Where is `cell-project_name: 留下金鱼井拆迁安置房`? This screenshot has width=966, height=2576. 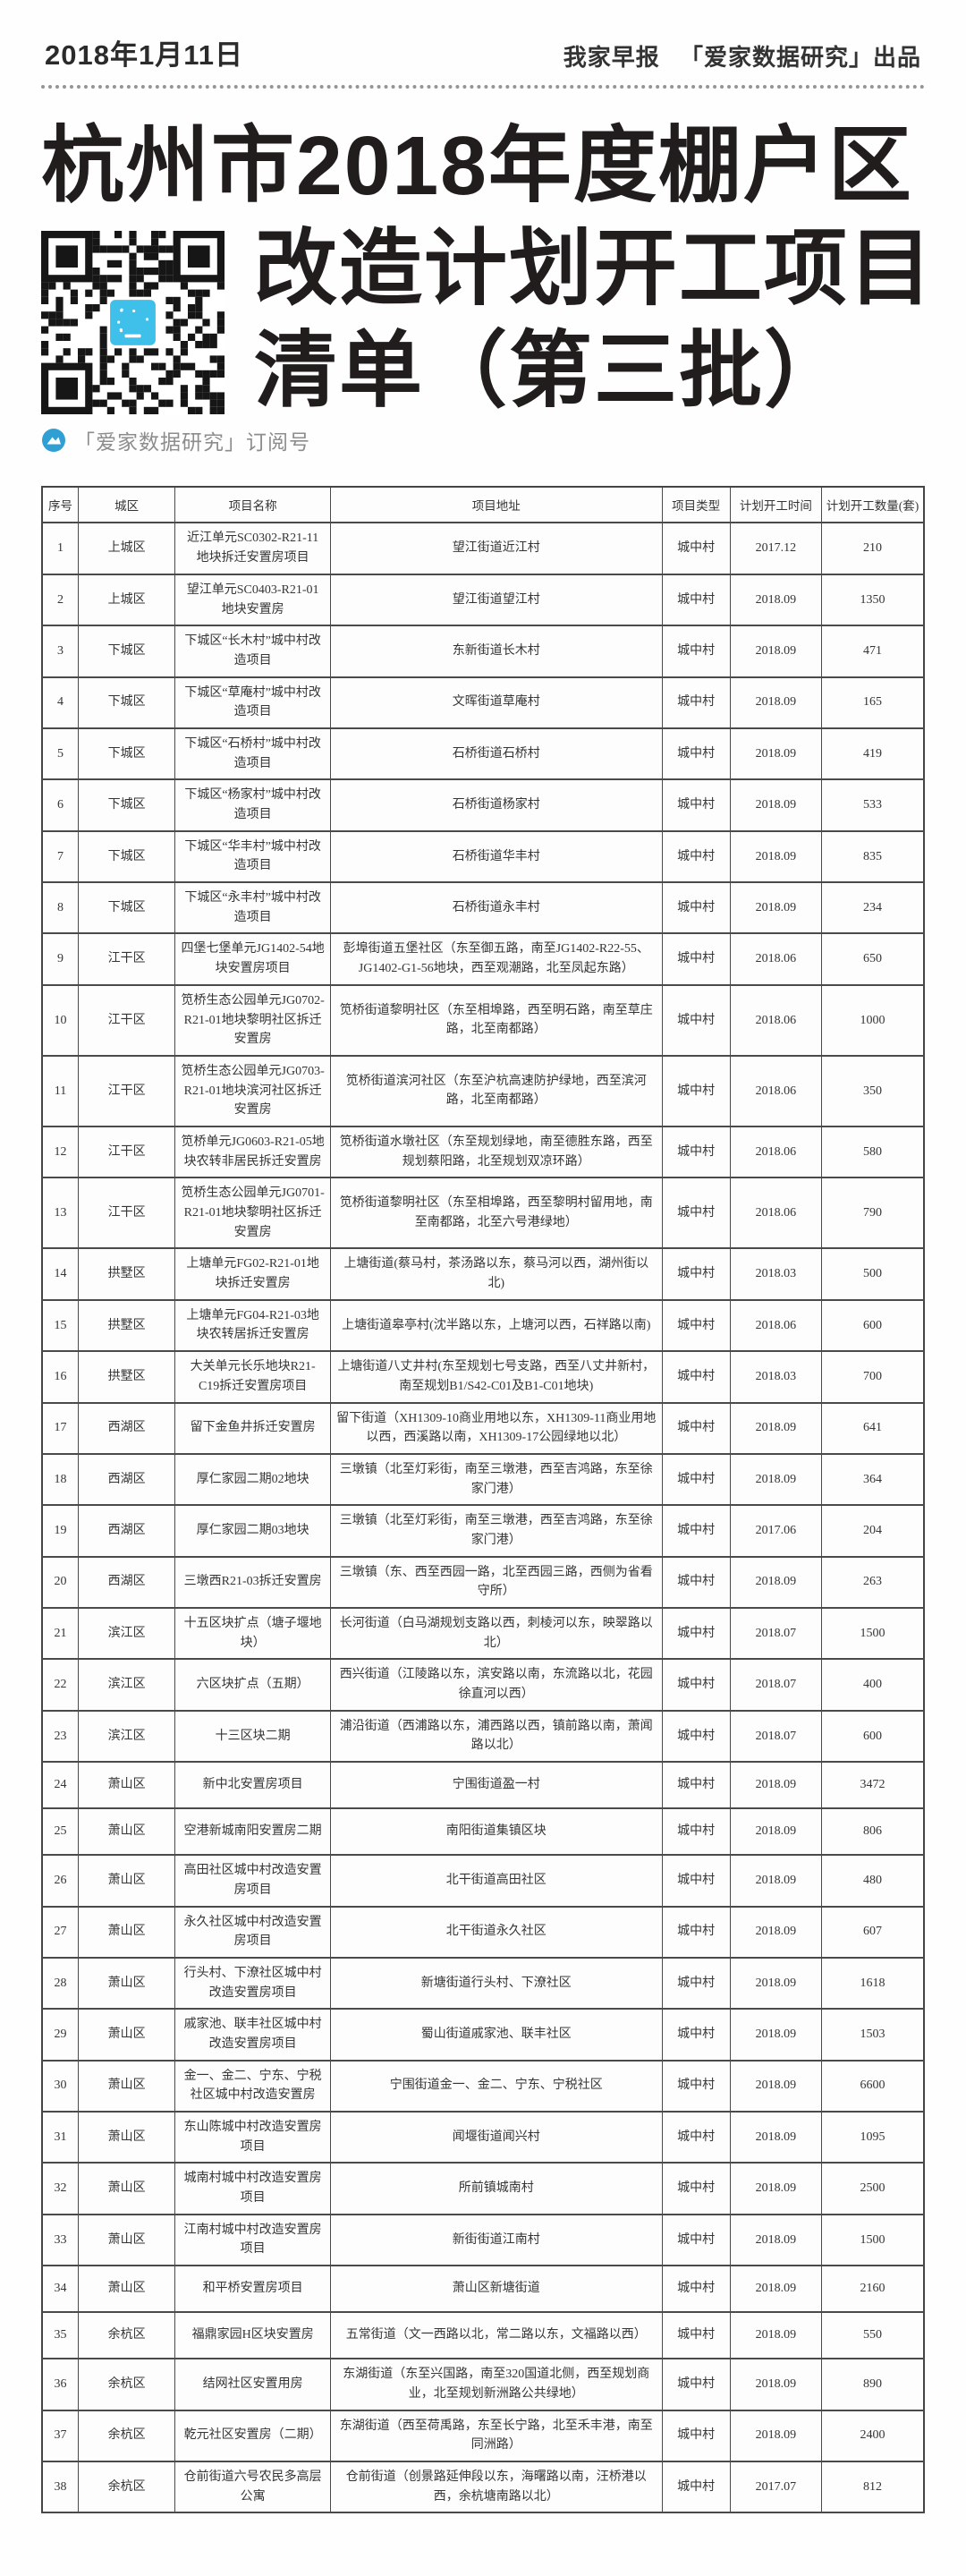
cell-project_name: 留下金鱼井拆迁安置房 is located at coordinates (252, 1428).